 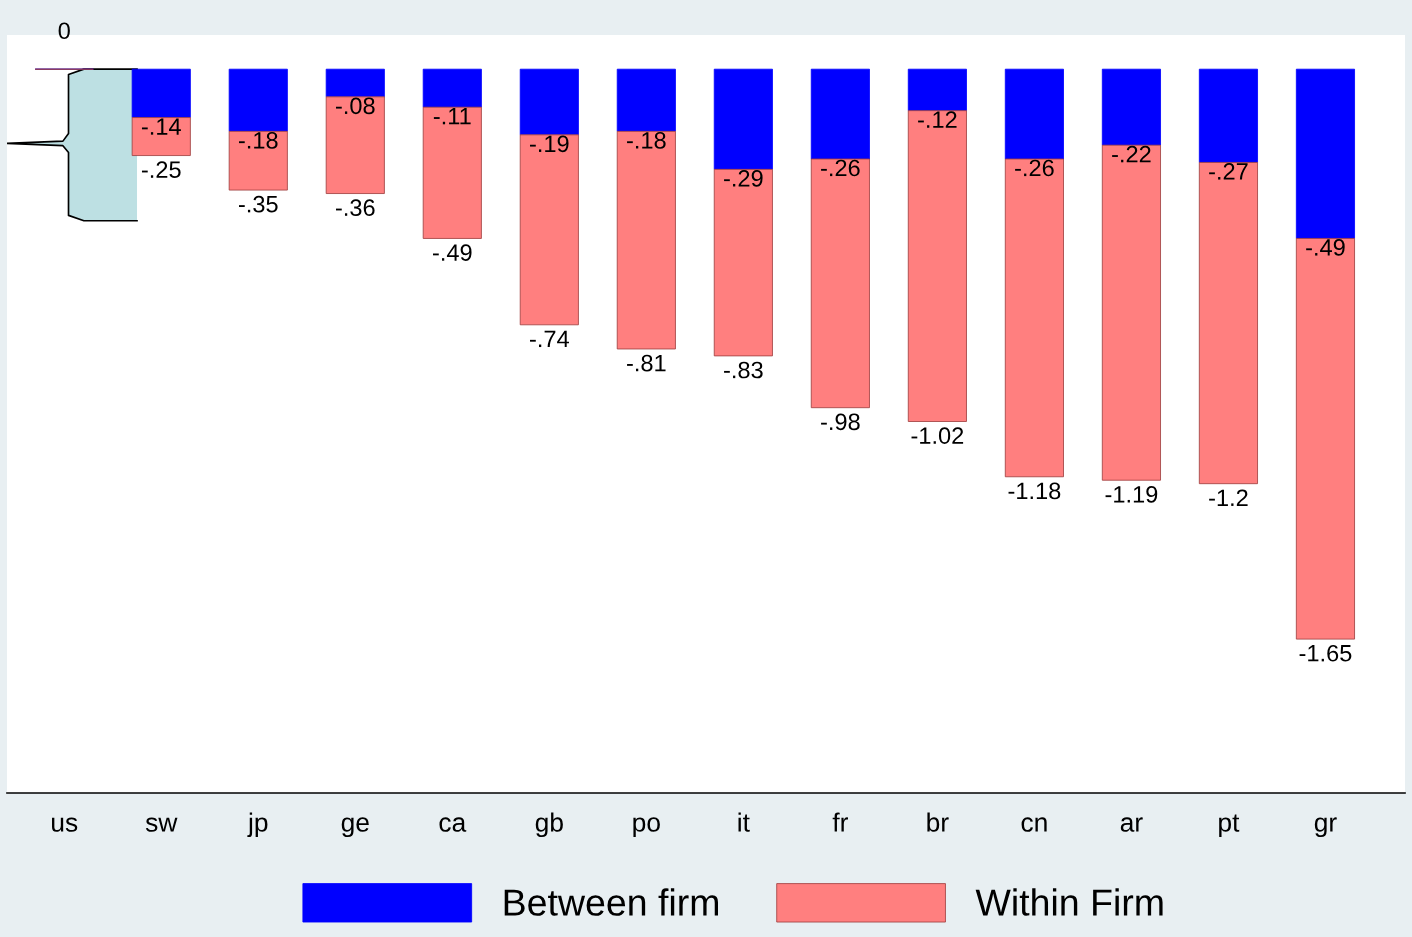 What do you see at coordinates (549, 339) in the screenshot?
I see `total-label: -.74` at bounding box center [549, 339].